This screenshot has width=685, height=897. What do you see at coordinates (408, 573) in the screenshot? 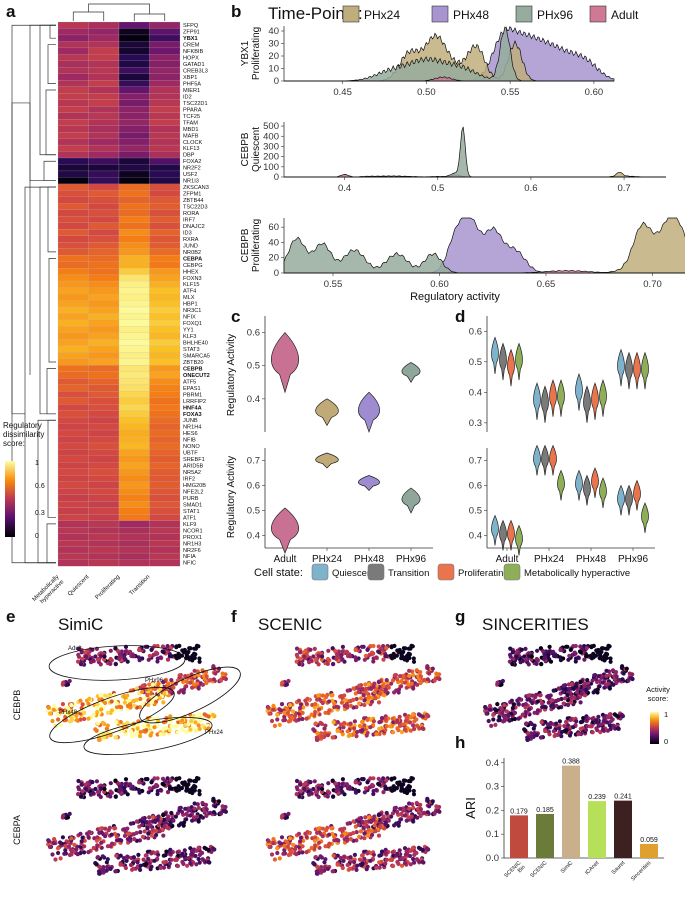
I see `cell-state-label: Transition` at bounding box center [408, 573].